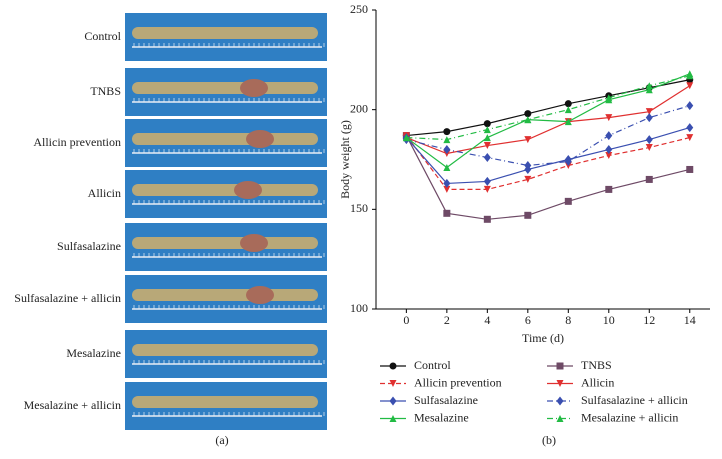  Describe the element at coordinates (102, 36) in the screenshot. I see `photo-label: Control` at that location.